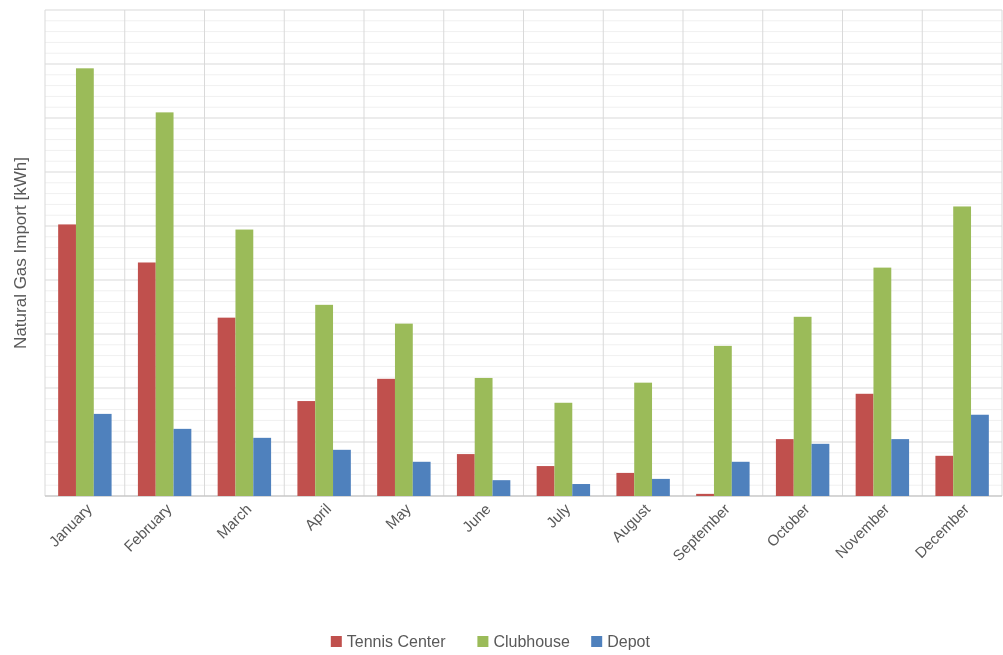 This screenshot has width=1003, height=655. Describe the element at coordinates (398, 516) in the screenshot. I see `x-tick-label: May` at that location.